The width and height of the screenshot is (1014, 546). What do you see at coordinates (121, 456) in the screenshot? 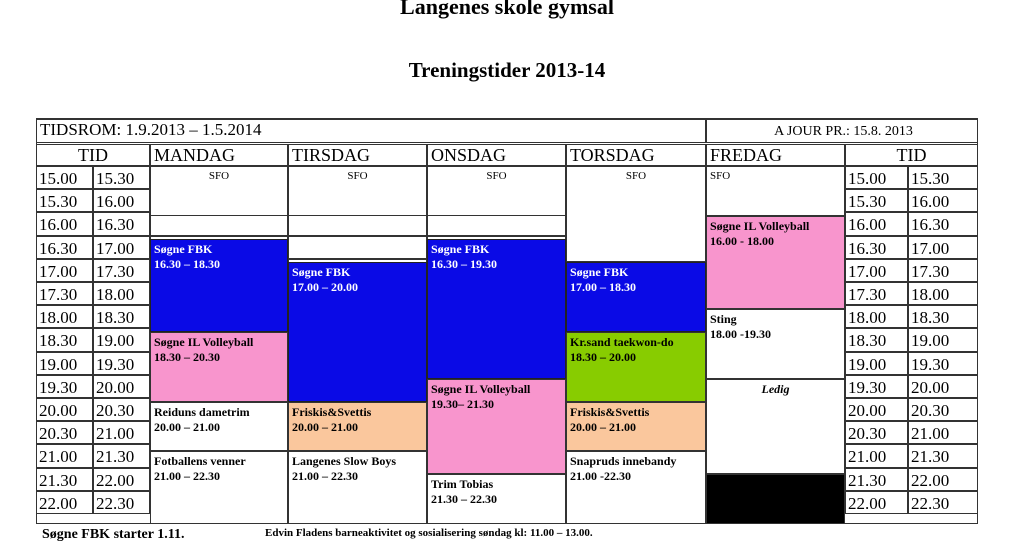
I see `time-cell-left-end: 21.30` at bounding box center [121, 456].